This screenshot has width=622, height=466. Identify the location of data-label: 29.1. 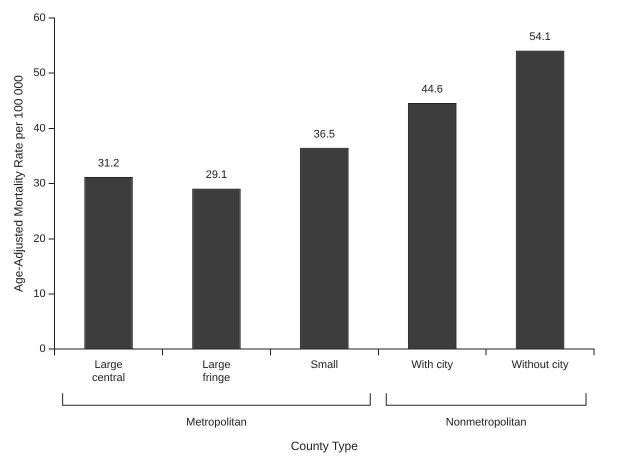
(217, 175).